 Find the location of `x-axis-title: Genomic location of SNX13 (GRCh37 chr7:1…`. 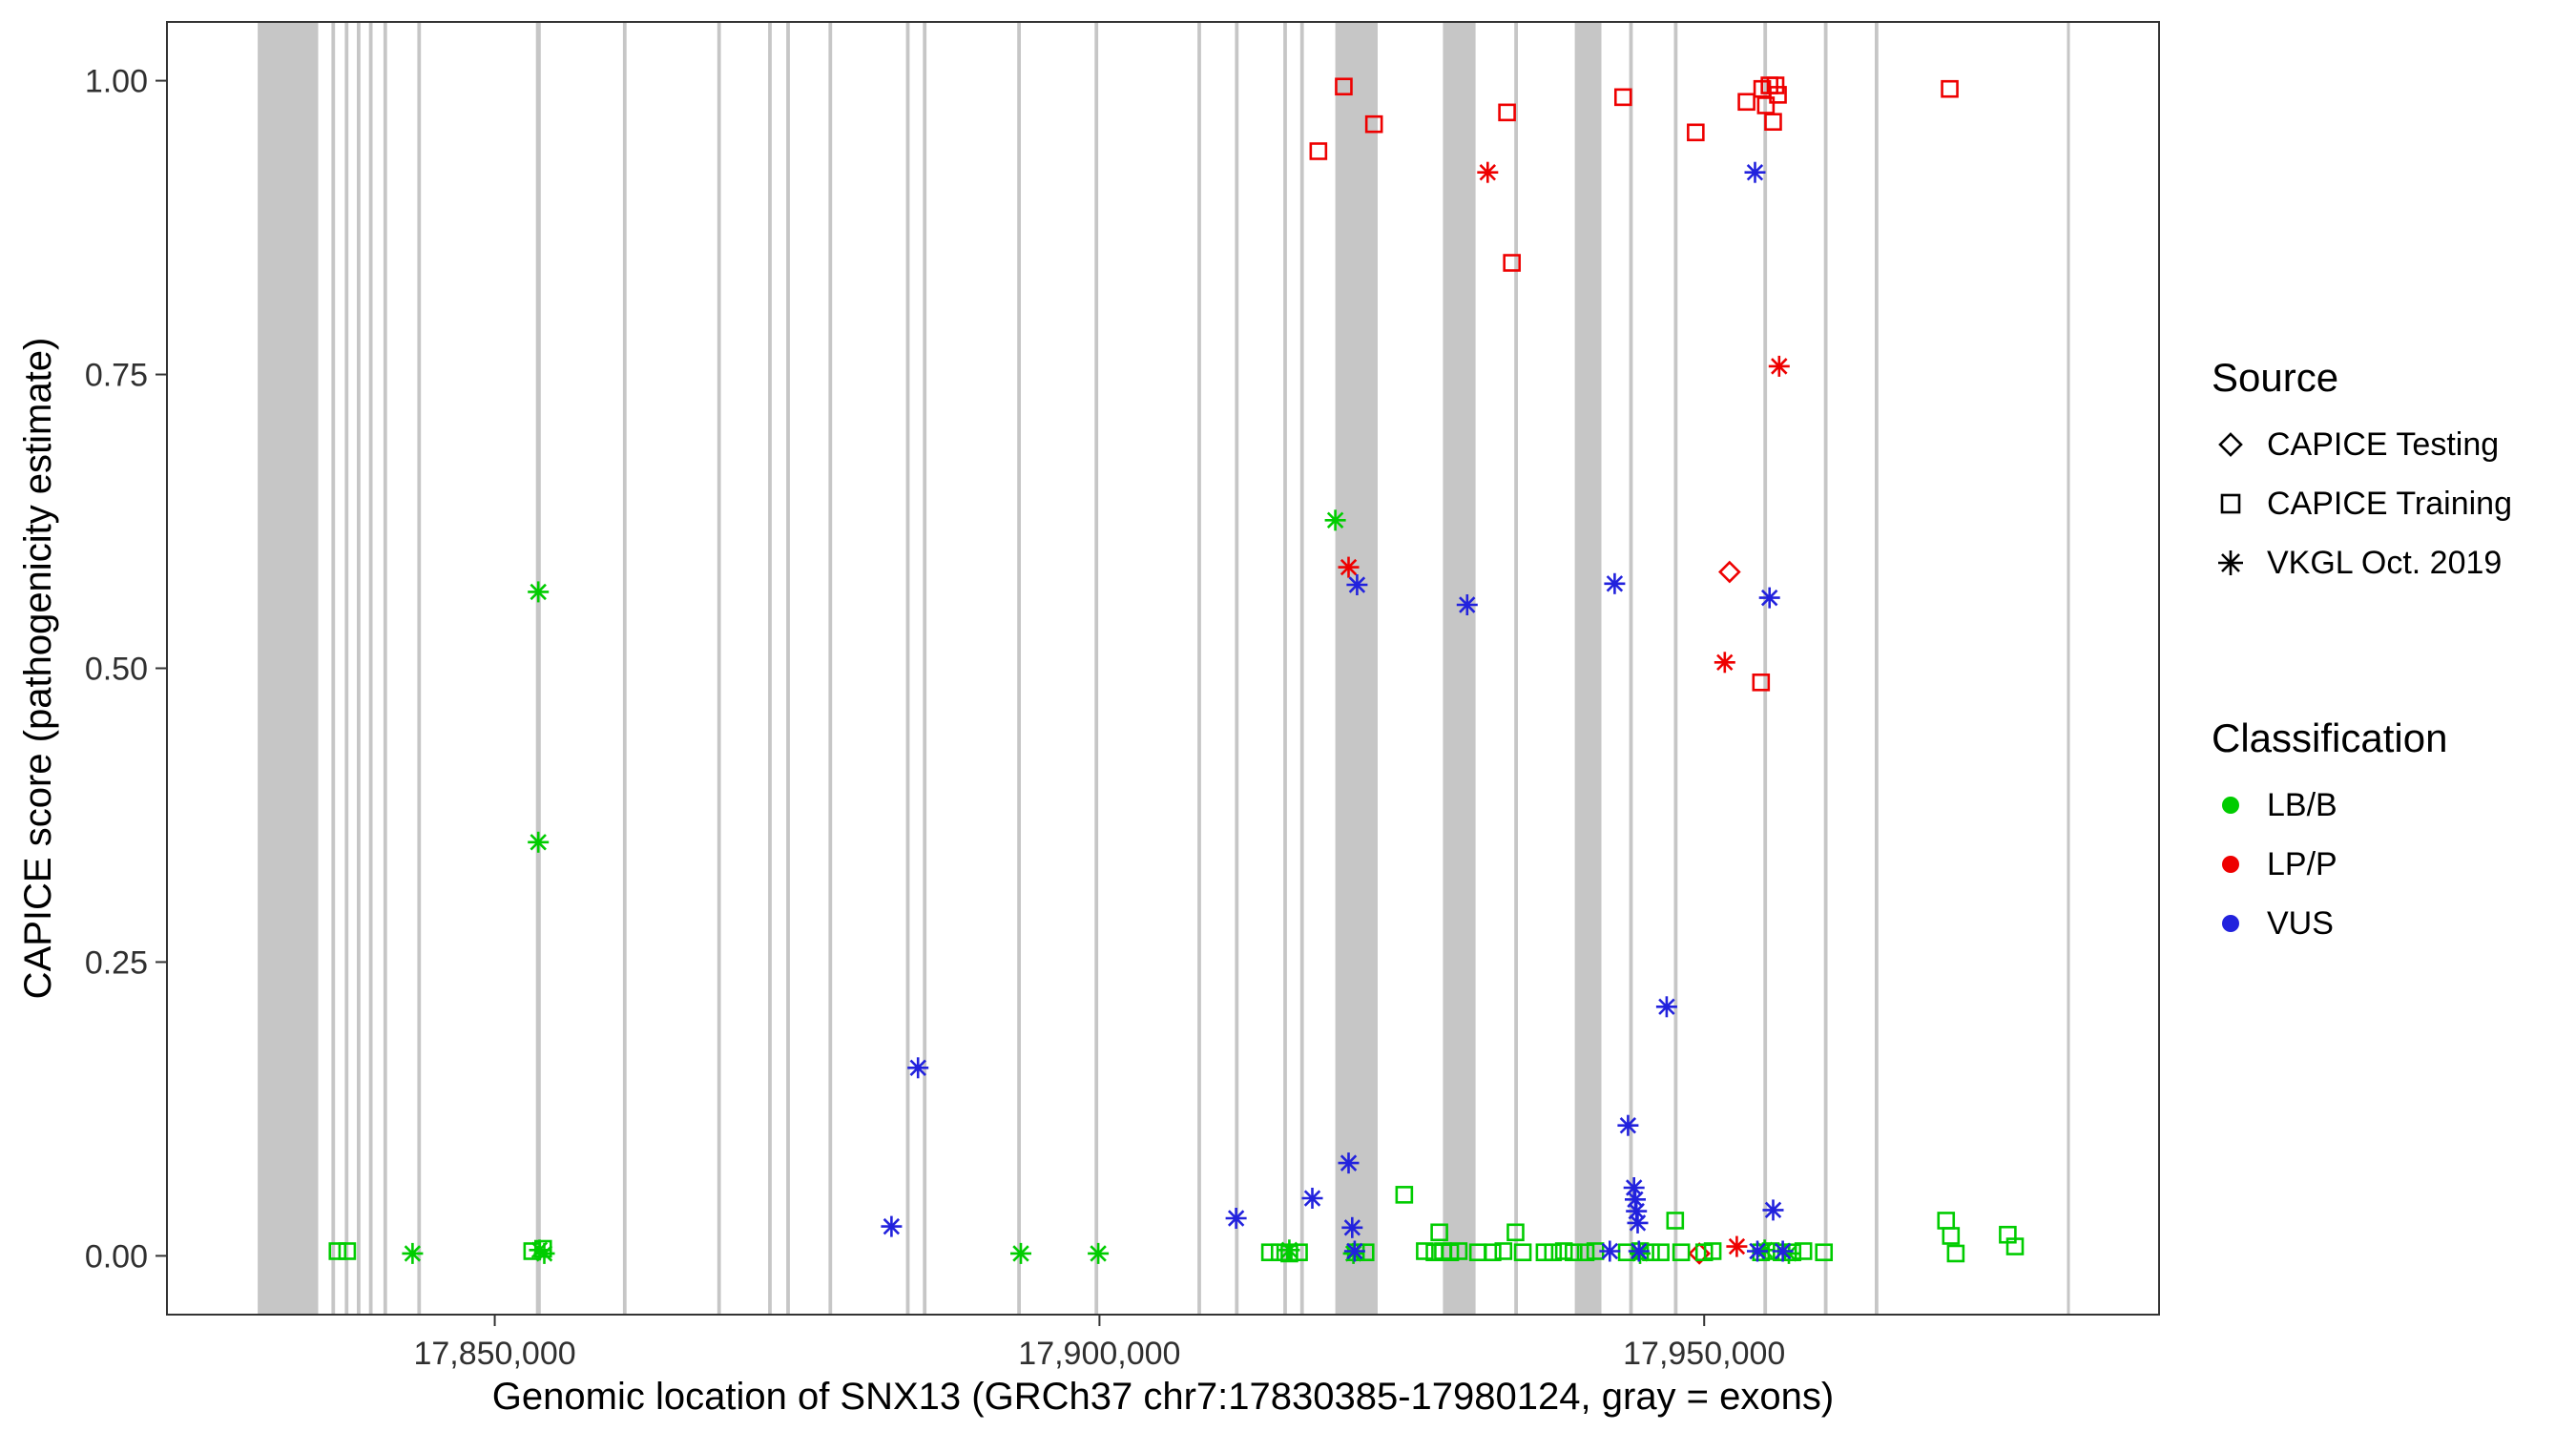

x-axis-title: Genomic location of SNX13 (GRCh37 chr7:1… is located at coordinates (1163, 1397).